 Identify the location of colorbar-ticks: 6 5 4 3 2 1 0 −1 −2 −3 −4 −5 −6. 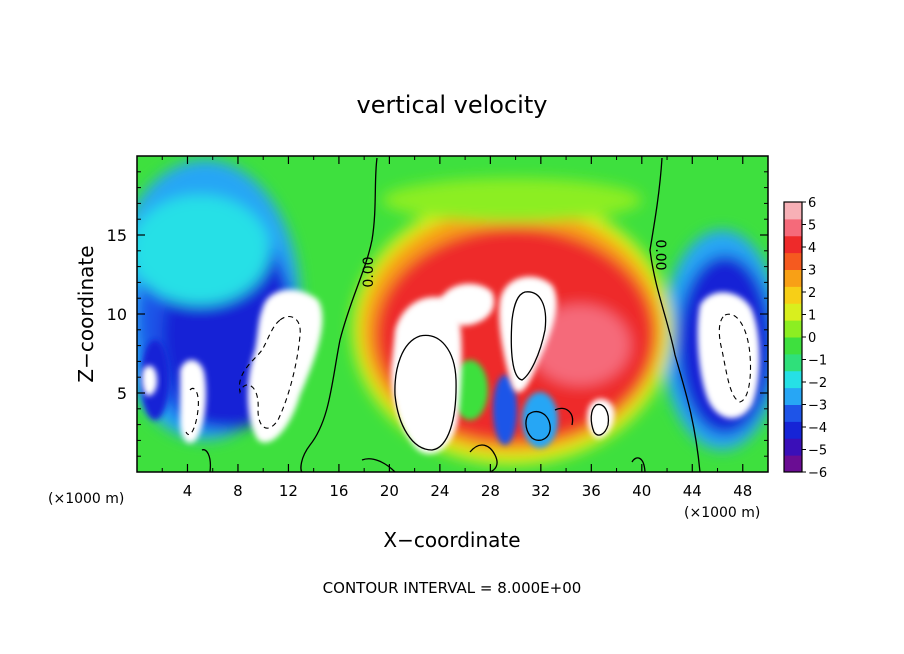
(814, 338).